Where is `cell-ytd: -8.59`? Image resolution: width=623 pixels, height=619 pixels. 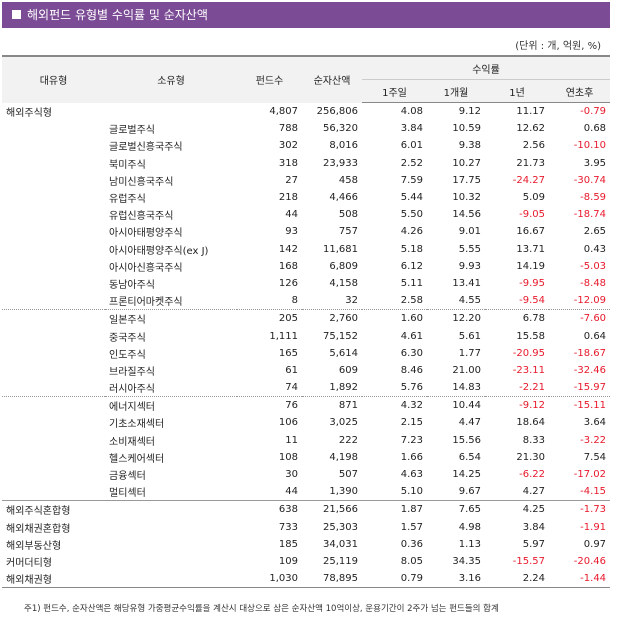
cell-ytd: -8.59 is located at coordinates (593, 198).